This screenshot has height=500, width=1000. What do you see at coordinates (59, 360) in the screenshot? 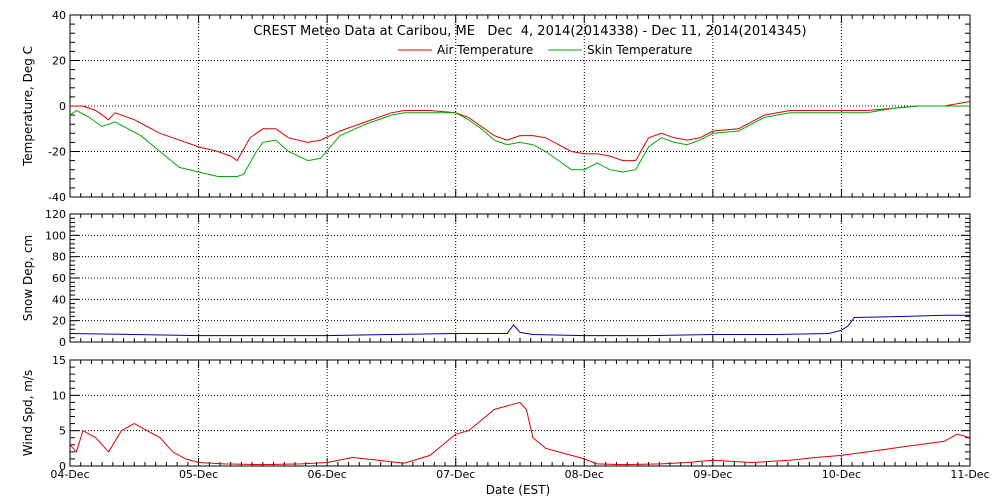
I see `wind-speed-y-tick-label: 15` at bounding box center [59, 360].